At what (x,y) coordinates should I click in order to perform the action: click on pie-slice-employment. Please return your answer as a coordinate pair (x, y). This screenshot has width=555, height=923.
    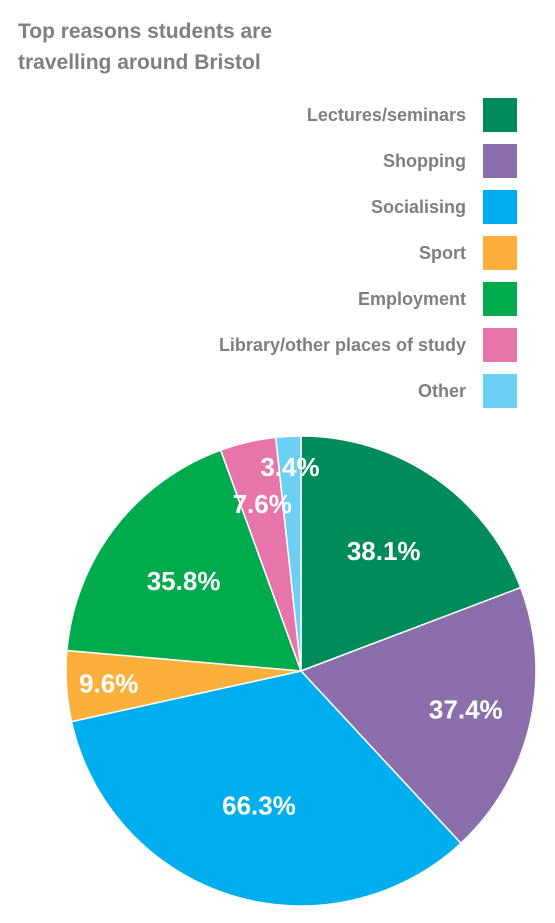
    Looking at the image, I should click on (184, 560).